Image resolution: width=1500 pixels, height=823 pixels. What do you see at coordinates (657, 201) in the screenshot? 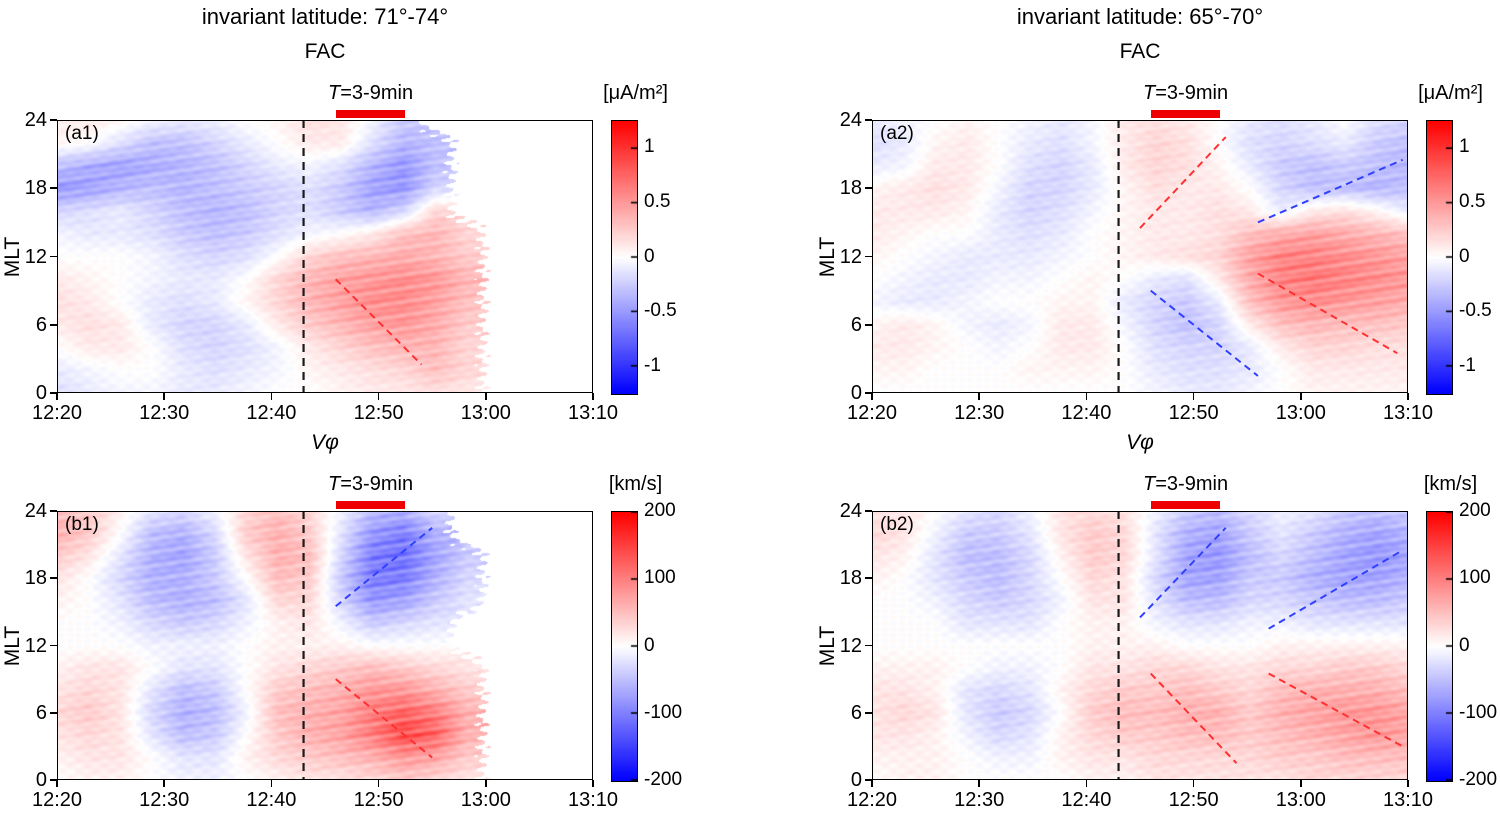
I see `colorbar-tick-label: 0.5` at bounding box center [657, 201].